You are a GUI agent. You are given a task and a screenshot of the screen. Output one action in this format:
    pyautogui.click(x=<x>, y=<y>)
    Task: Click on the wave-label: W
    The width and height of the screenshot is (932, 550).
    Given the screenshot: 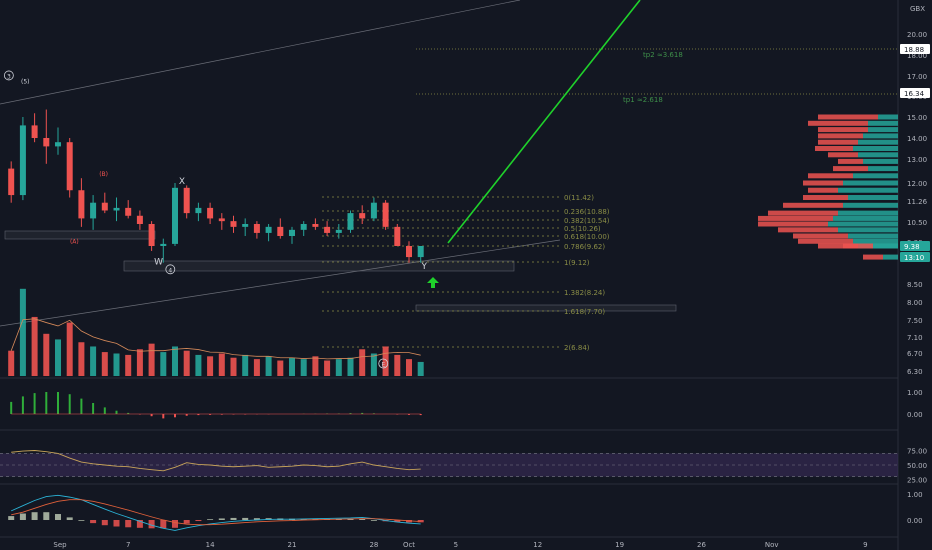 What is the action you would take?
    pyautogui.click(x=158, y=262)
    